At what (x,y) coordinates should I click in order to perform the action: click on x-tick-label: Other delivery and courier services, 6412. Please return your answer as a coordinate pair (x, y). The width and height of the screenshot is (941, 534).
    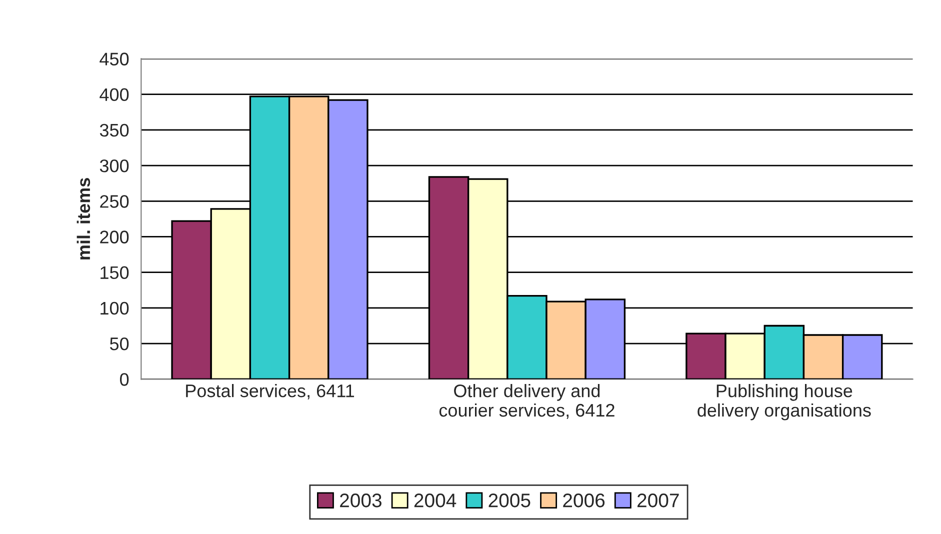
    Looking at the image, I should click on (526, 401).